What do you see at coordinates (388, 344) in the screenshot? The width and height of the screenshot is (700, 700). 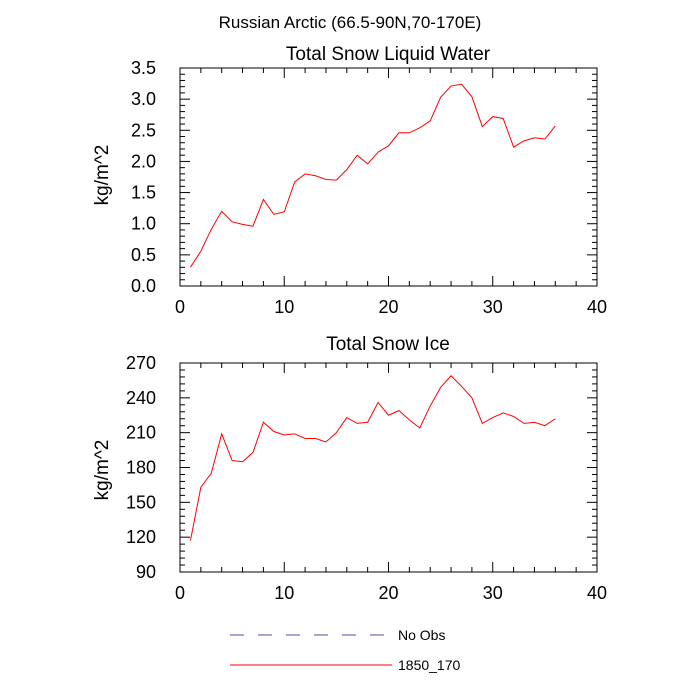 I see `panel-title: Total Snow Ice` at bounding box center [388, 344].